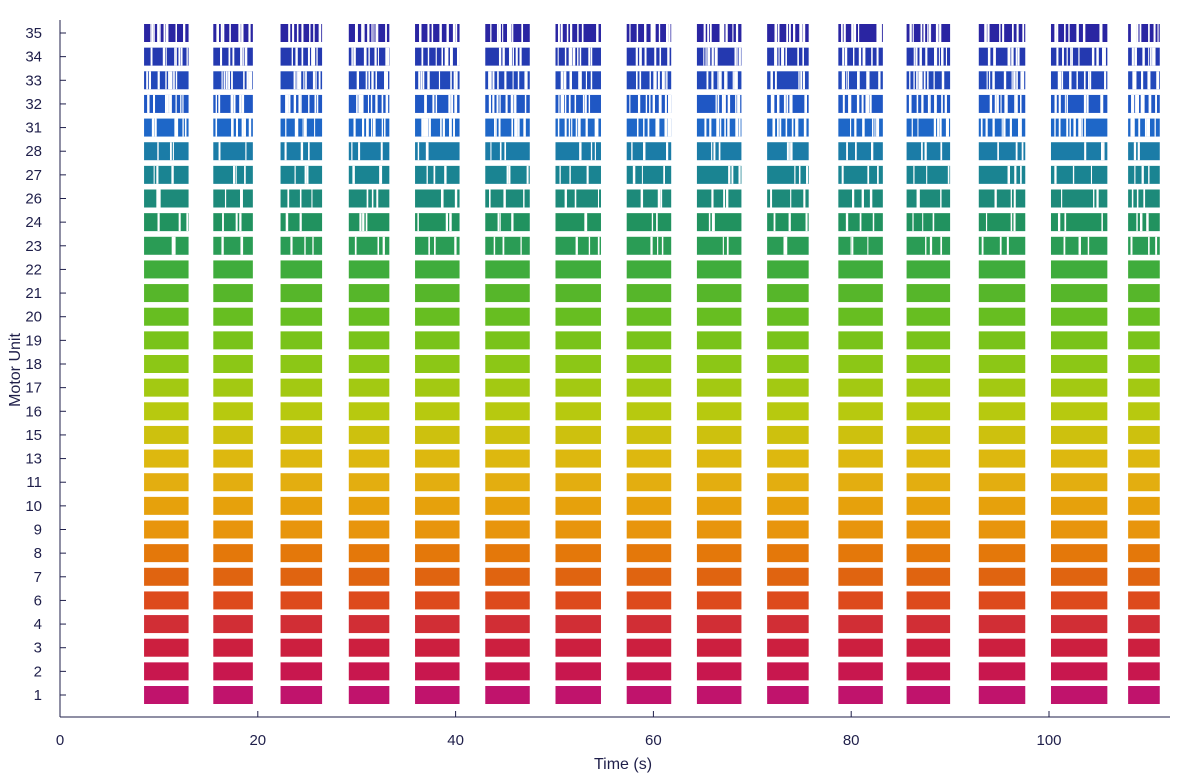  Describe the element at coordinates (33, 199) in the screenshot. I see `y-tick-label: 26` at that location.